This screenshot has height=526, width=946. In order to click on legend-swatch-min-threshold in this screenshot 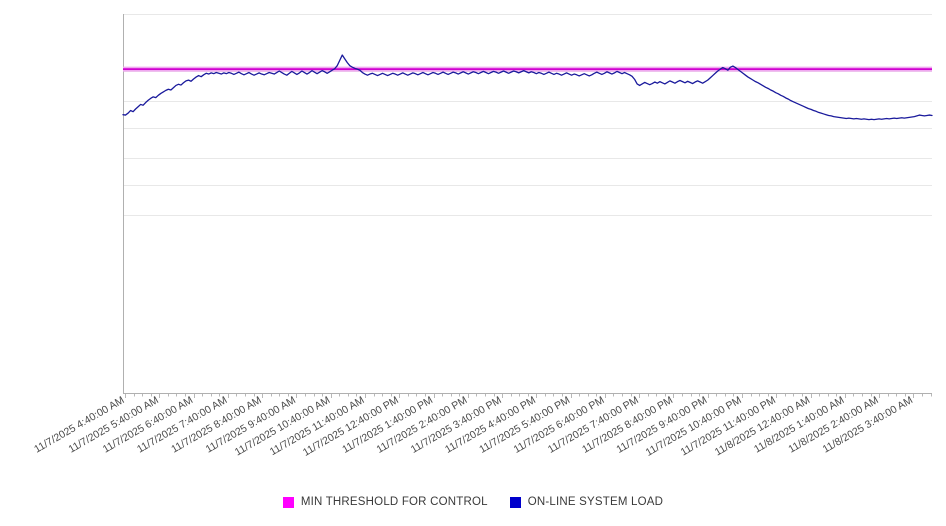, I will do `click(288, 502)`.